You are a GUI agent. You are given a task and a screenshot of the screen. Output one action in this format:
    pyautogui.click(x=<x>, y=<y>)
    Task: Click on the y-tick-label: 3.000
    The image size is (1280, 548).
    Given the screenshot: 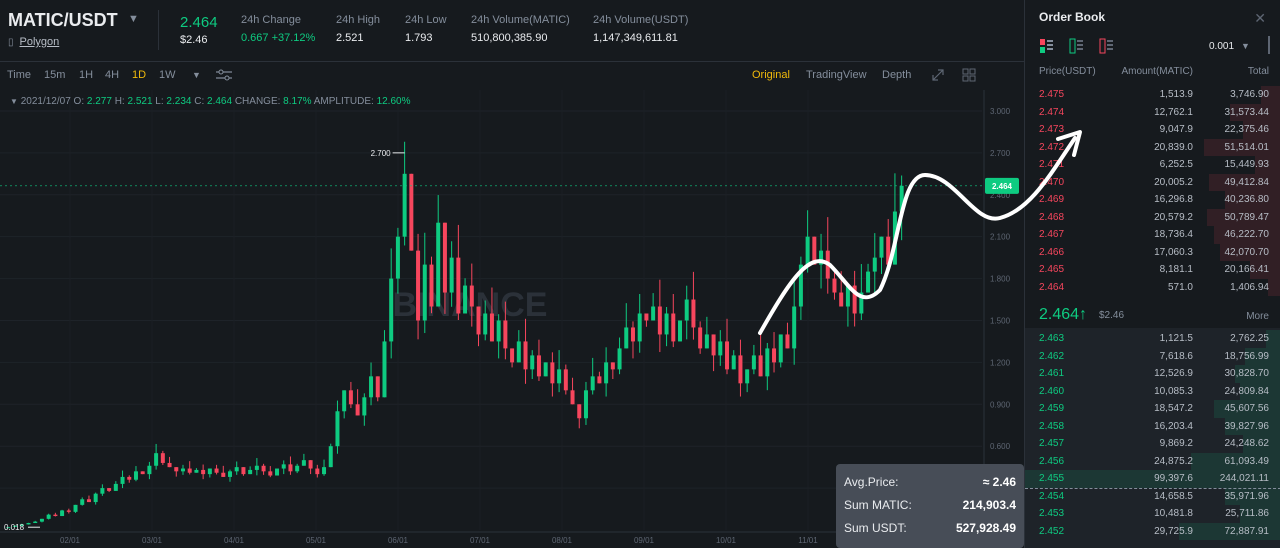 What is the action you would take?
    pyautogui.click(x=1000, y=111)
    